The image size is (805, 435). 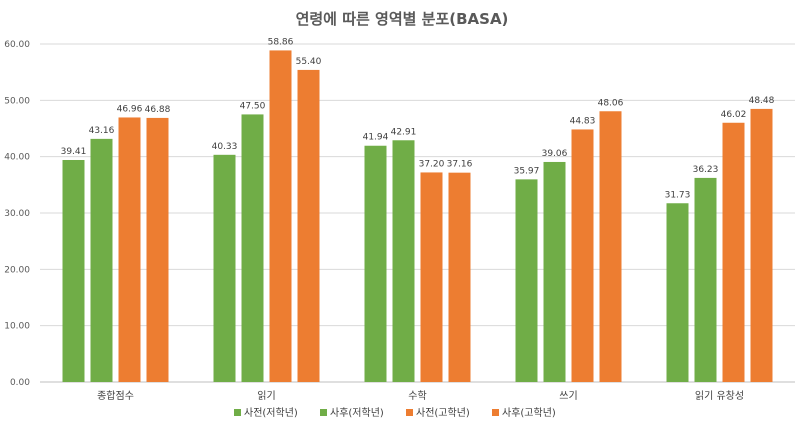 What do you see at coordinates (402, 19) in the screenshot?
I see `chart-title: 연령에 따른 영역별 분포(BASA)` at bounding box center [402, 19].